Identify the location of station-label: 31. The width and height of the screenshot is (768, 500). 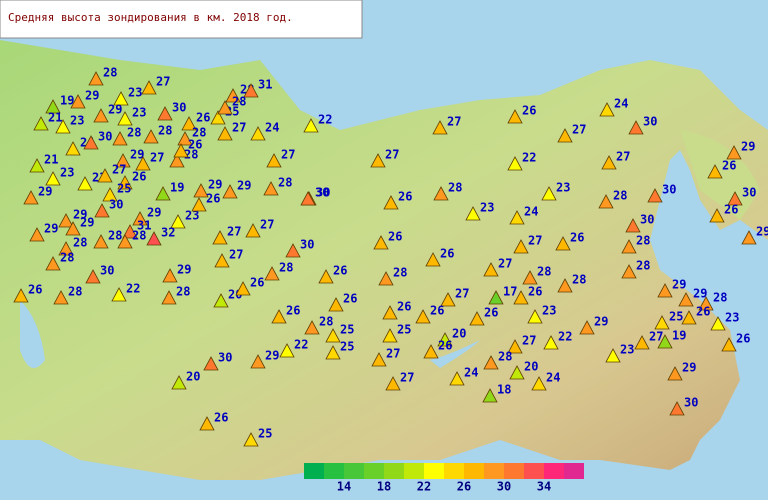
(265, 85).